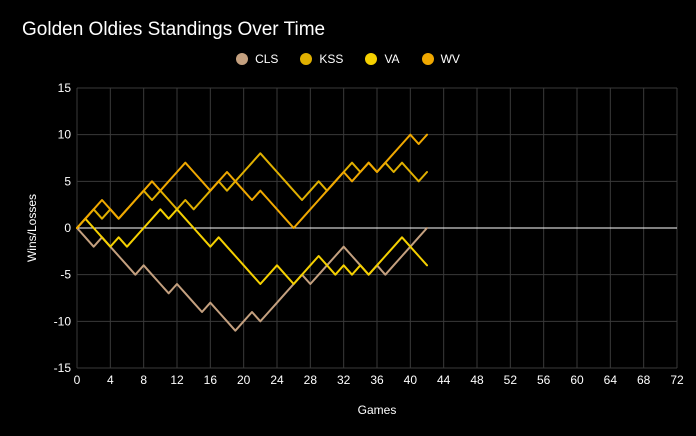 The height and width of the screenshot is (436, 696). I want to click on legend-swatch-wv, so click(427, 59).